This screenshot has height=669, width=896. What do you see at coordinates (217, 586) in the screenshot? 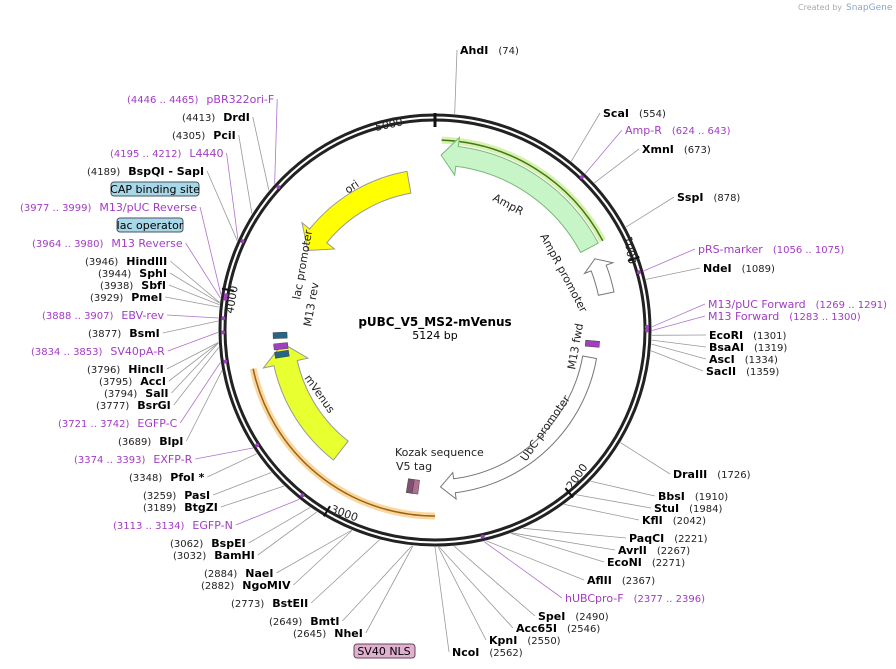
I see `site-position: (2882)` at bounding box center [217, 586].